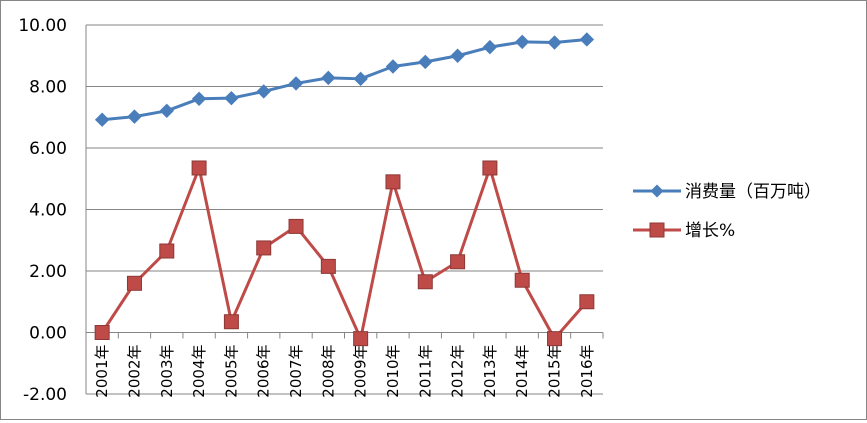 The height and width of the screenshot is (423, 867). I want to click on x-tick-label: 2015年, so click(555, 371).